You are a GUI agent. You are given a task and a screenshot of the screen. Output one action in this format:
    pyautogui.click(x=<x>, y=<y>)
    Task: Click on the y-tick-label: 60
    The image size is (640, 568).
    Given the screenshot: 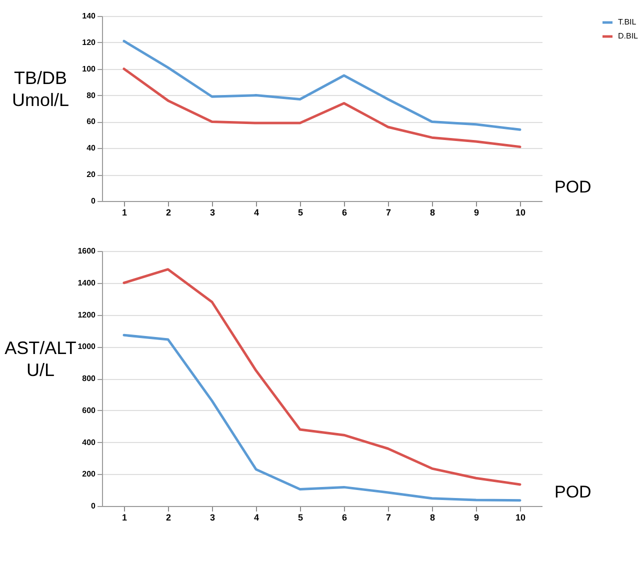 What is the action you would take?
    pyautogui.click(x=91, y=121)
    